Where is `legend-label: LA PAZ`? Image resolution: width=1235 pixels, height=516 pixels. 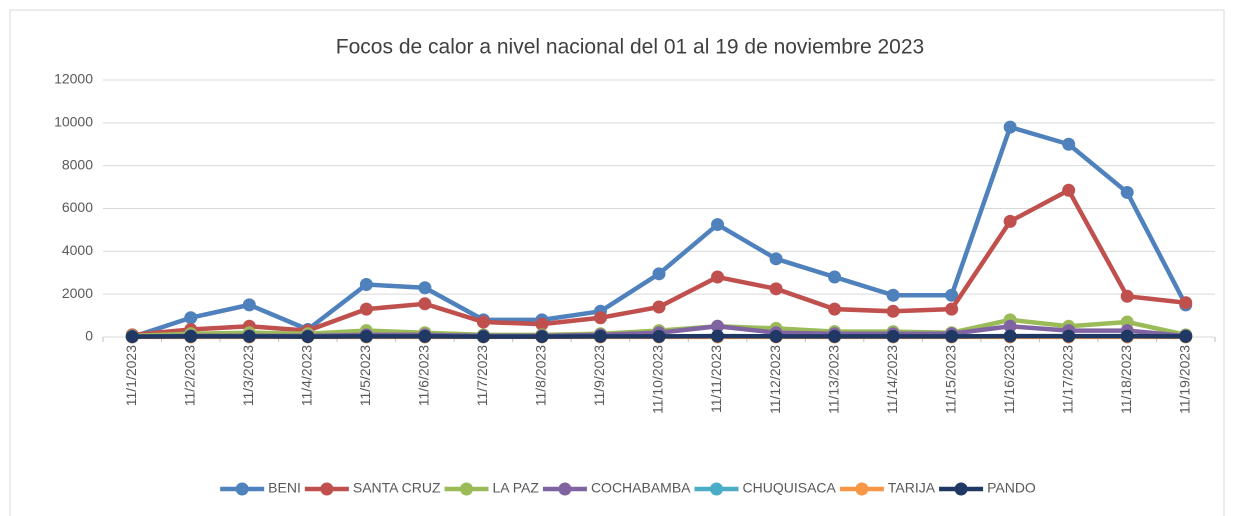 legend-label: LA PAZ is located at coordinates (516, 488).